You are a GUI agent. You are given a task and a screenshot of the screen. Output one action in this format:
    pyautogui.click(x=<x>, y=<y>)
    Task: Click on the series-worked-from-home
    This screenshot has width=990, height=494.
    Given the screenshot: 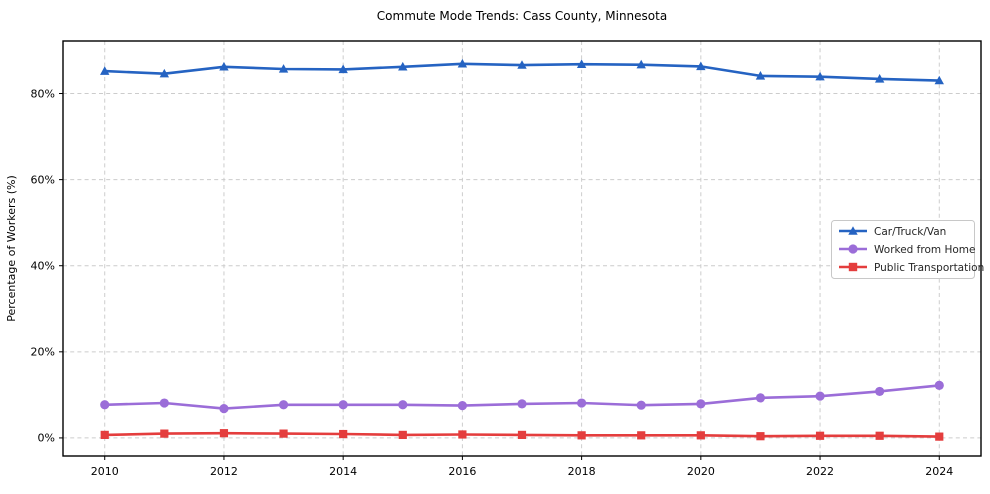 What is the action you would take?
    pyautogui.click(x=522, y=397)
    